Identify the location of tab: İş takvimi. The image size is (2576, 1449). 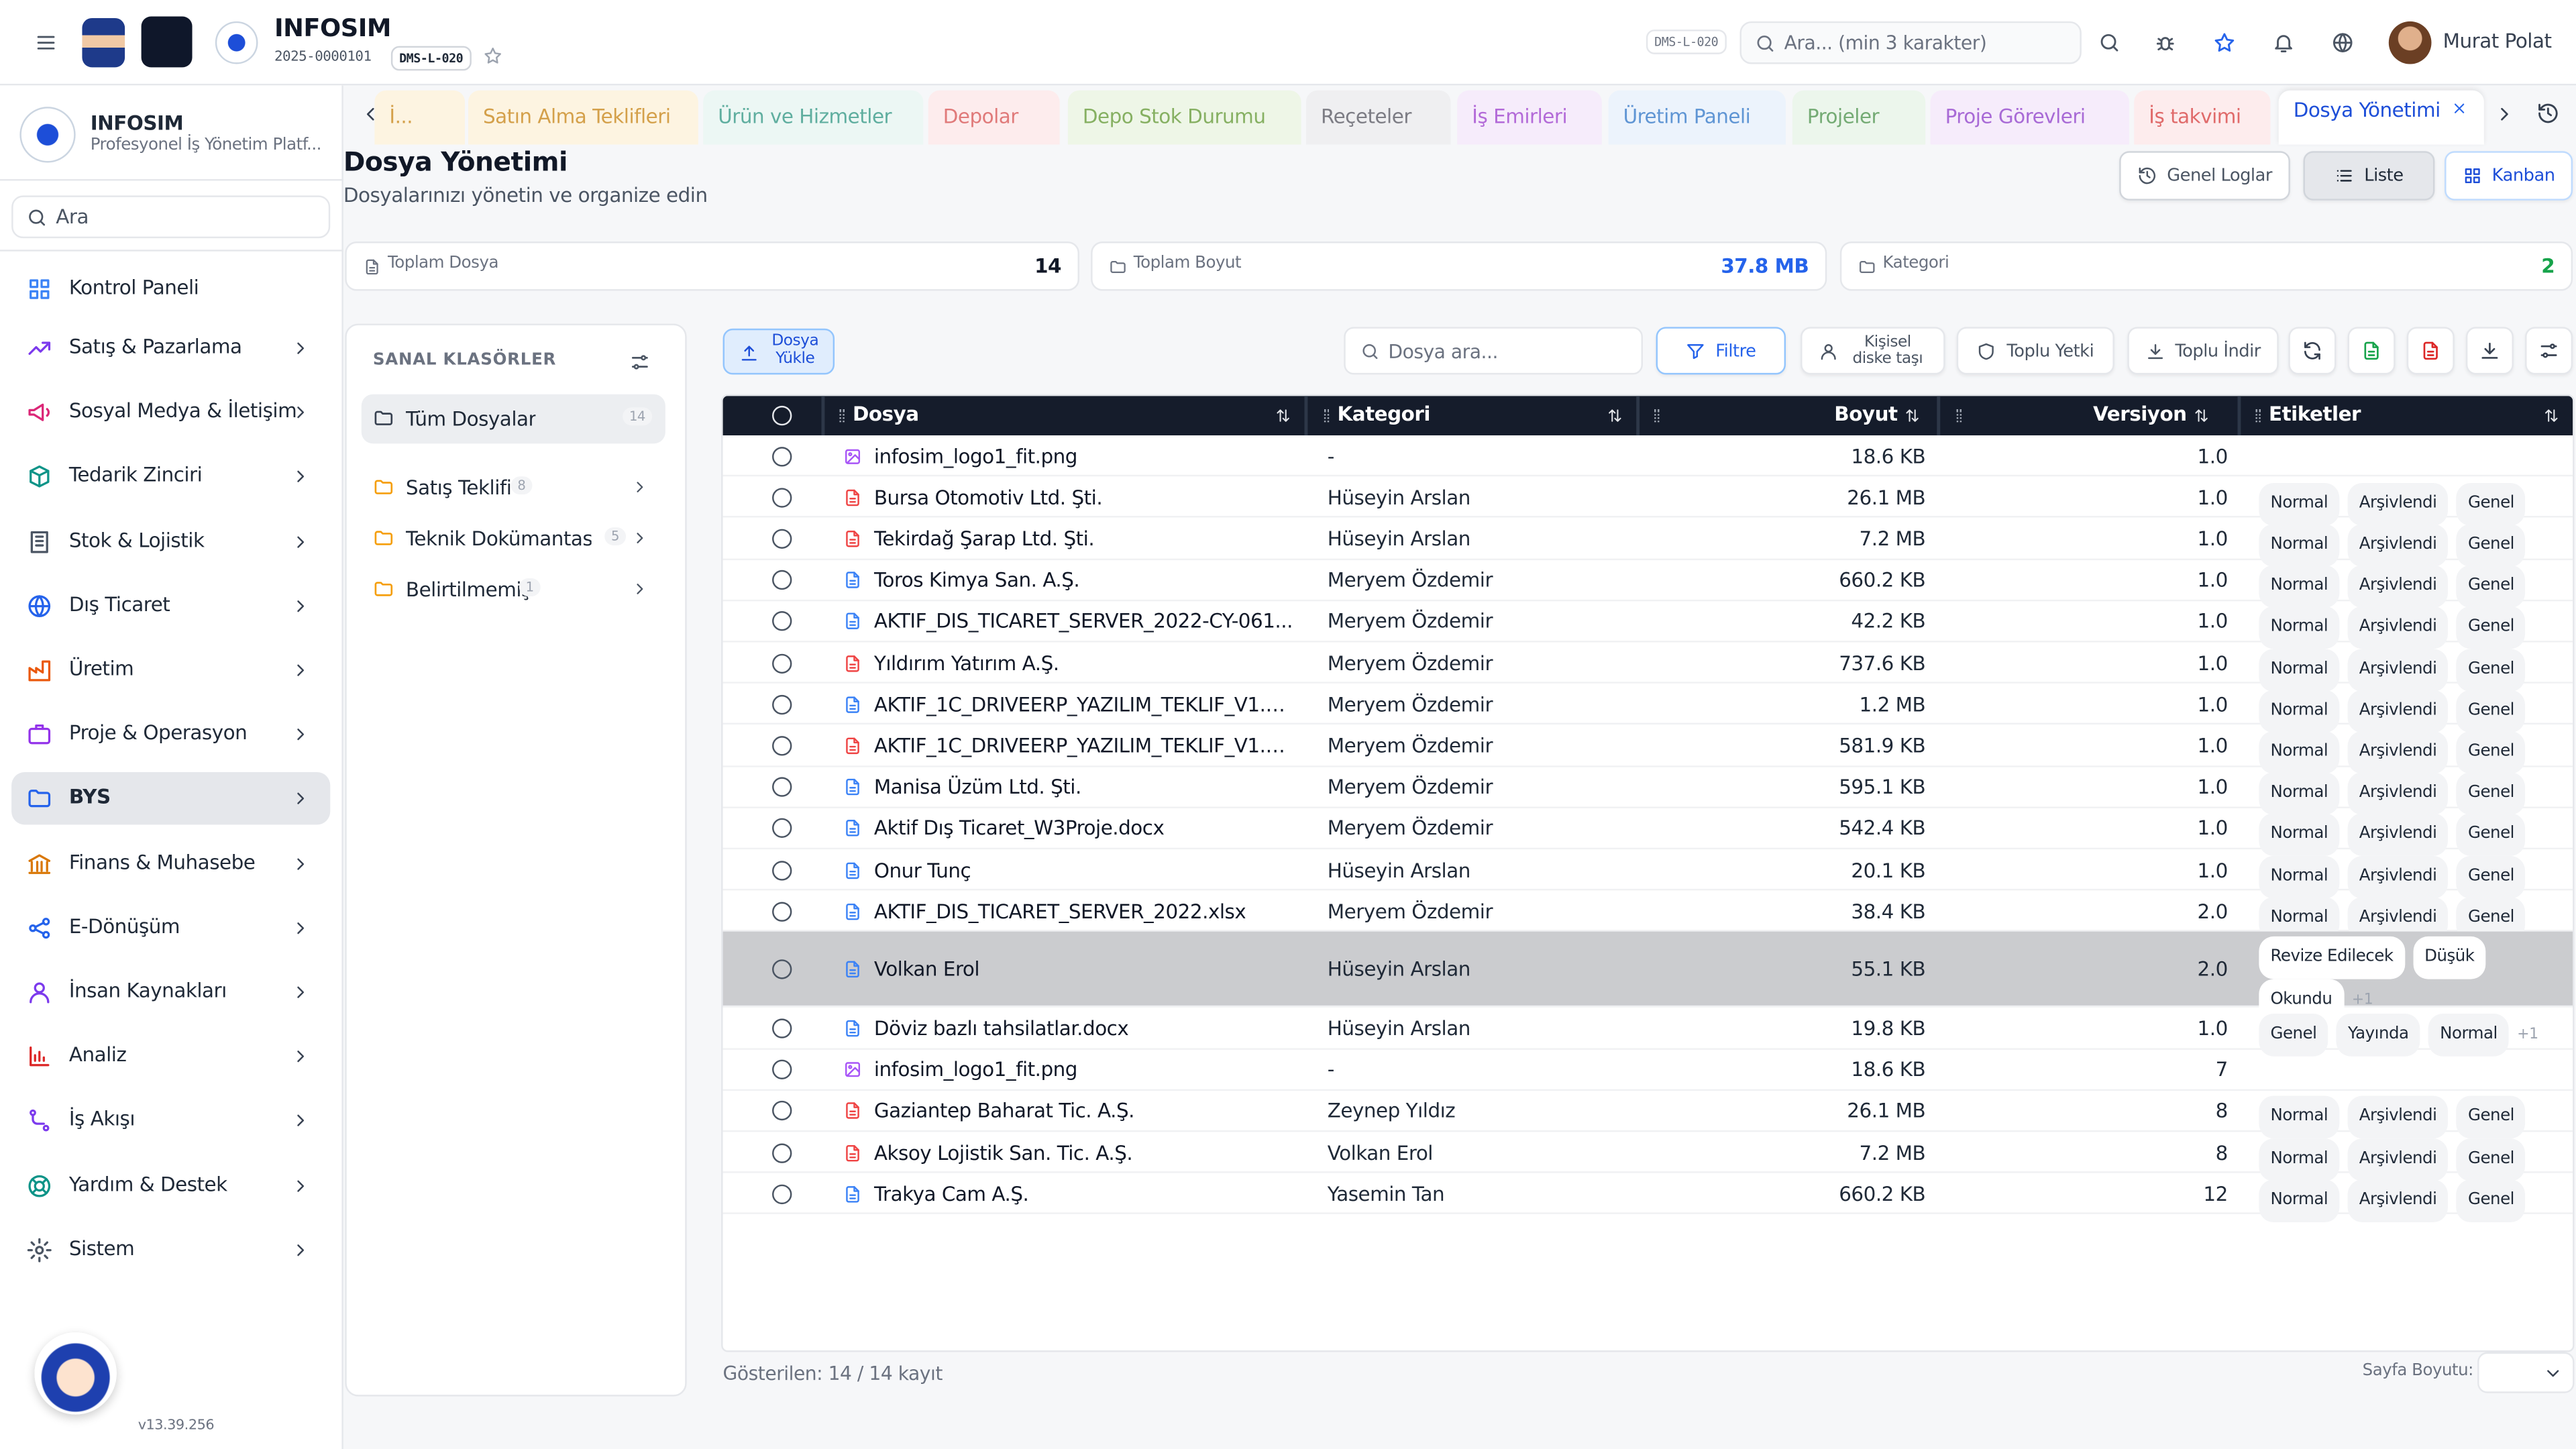
(2202, 117).